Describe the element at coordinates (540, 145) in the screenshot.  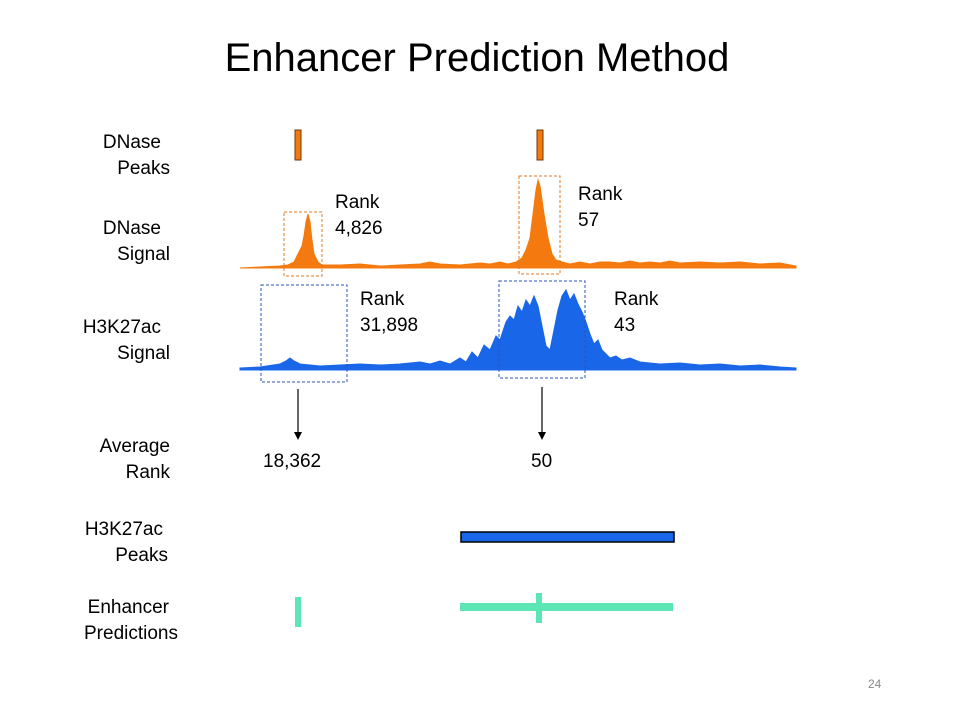
I see `dnase-peak-right` at that location.